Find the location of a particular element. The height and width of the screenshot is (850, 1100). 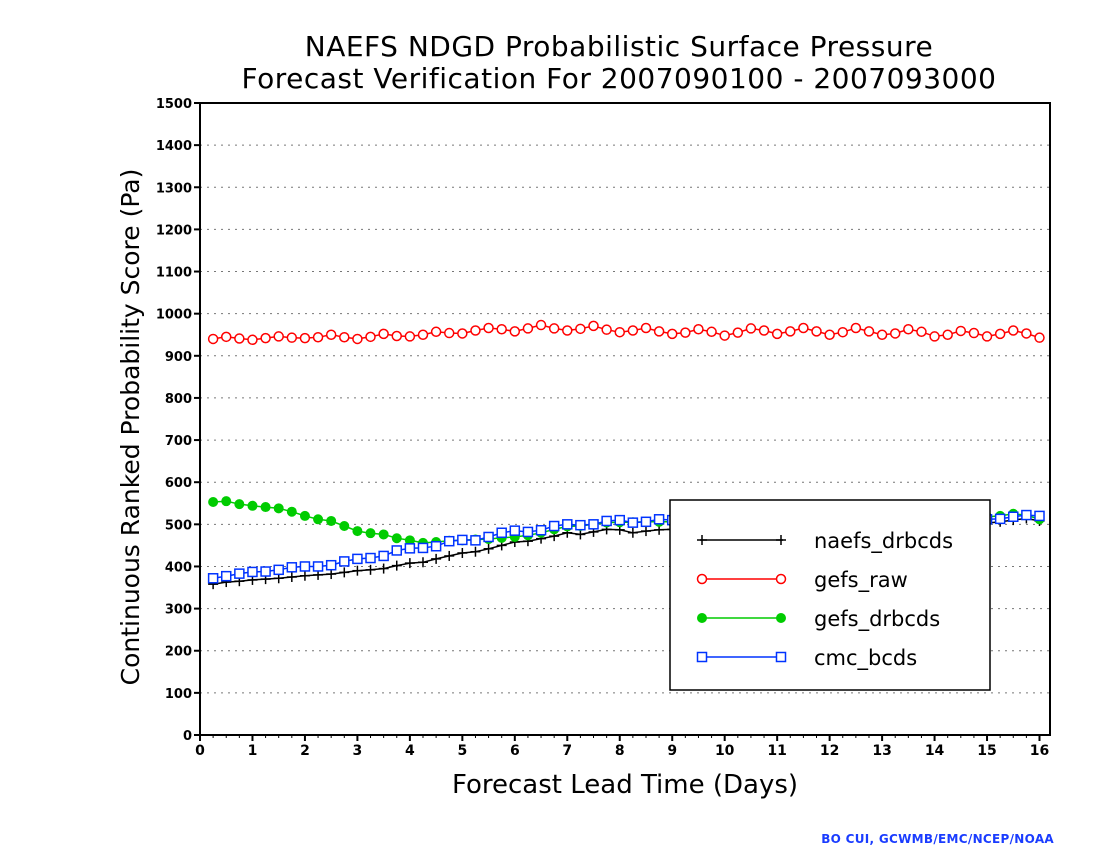

x-tick-label-2: 2 is located at coordinates (305, 751).